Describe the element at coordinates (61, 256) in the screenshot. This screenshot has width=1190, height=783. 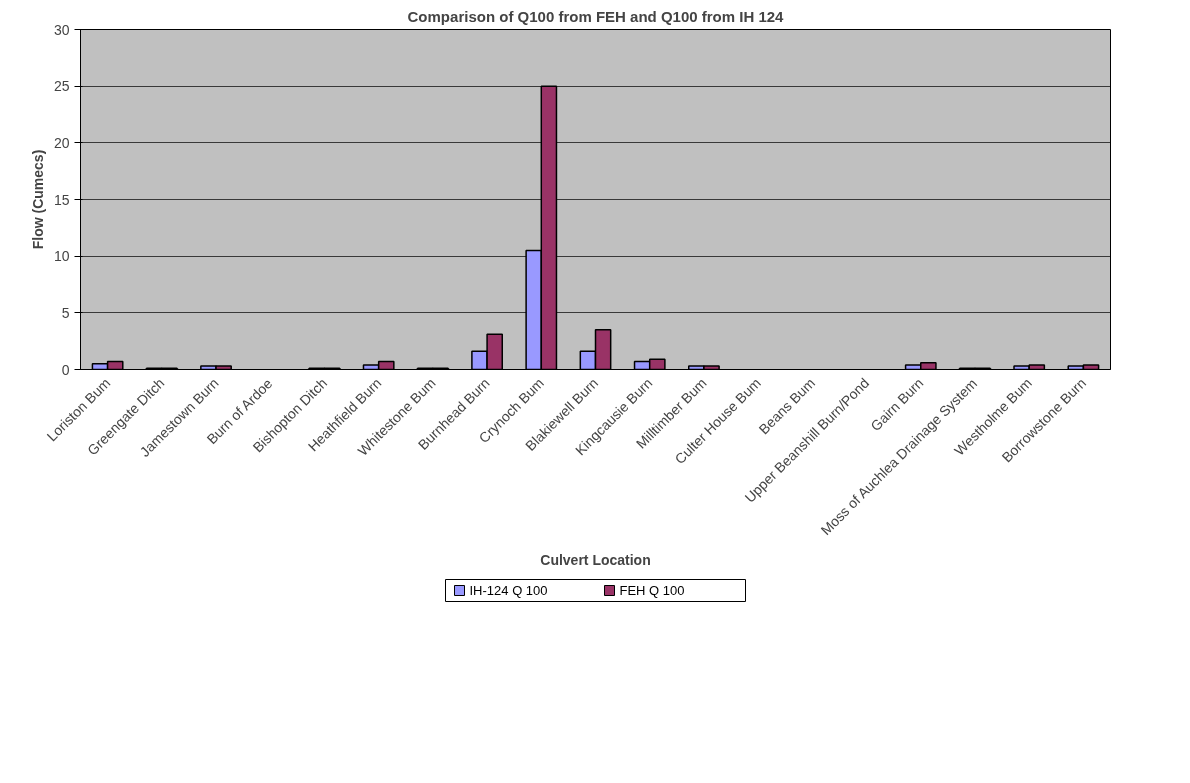
I see `y-tick-label: 10` at that location.